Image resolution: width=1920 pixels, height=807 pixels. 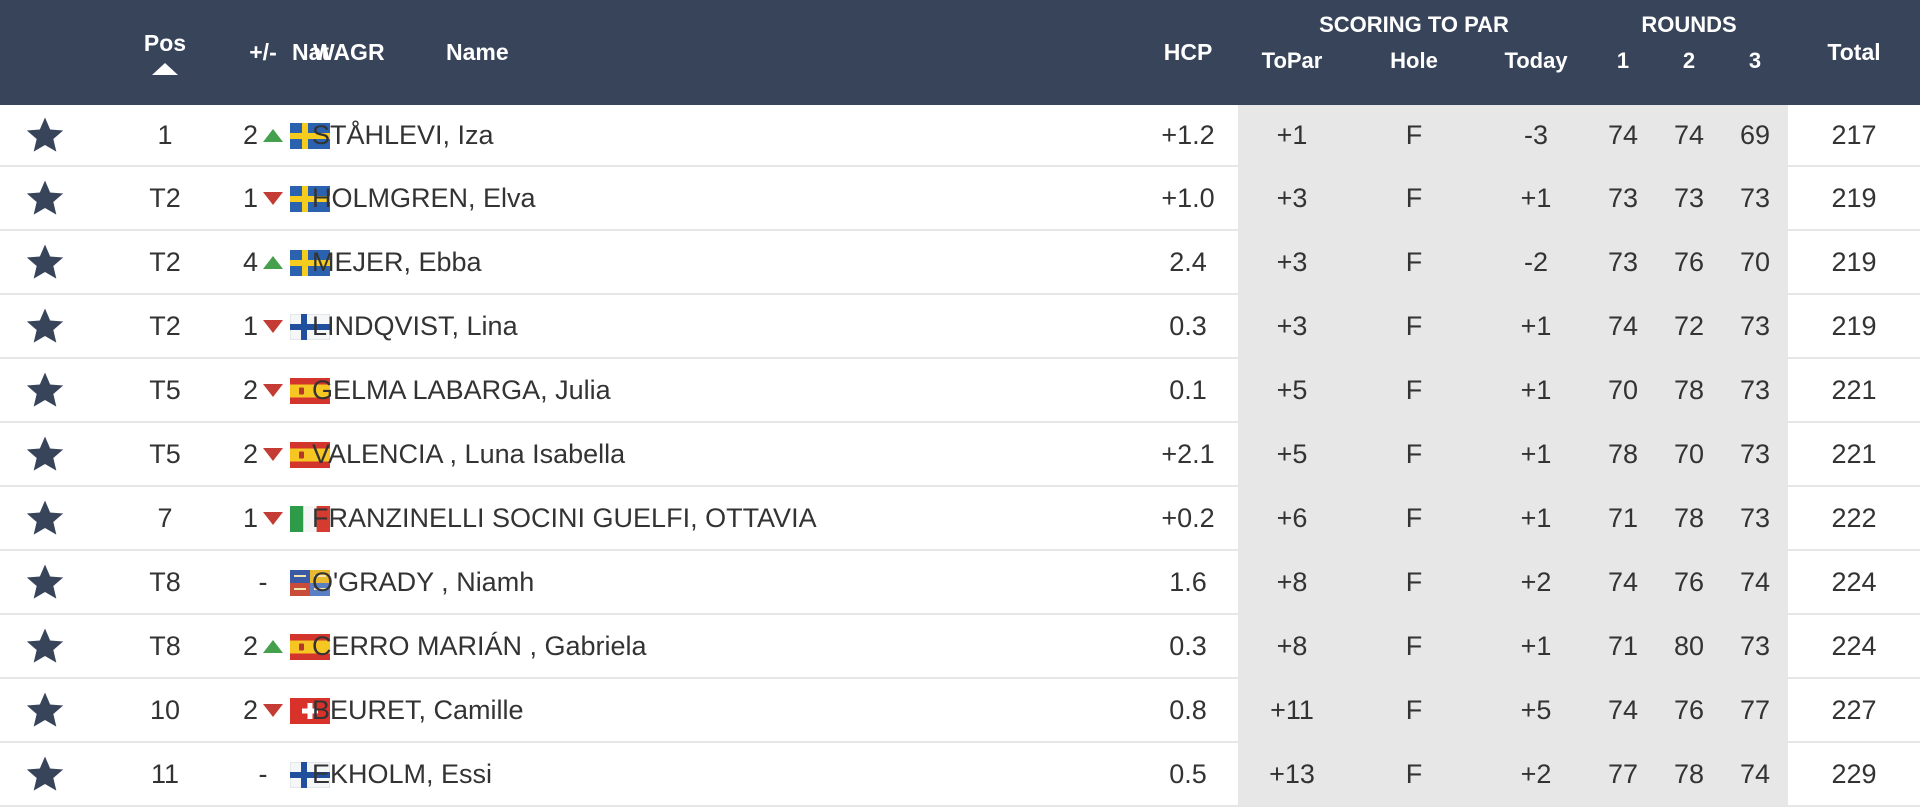 What do you see at coordinates (1755, 71) in the screenshot?
I see `round-3-column-header: 3` at bounding box center [1755, 71].